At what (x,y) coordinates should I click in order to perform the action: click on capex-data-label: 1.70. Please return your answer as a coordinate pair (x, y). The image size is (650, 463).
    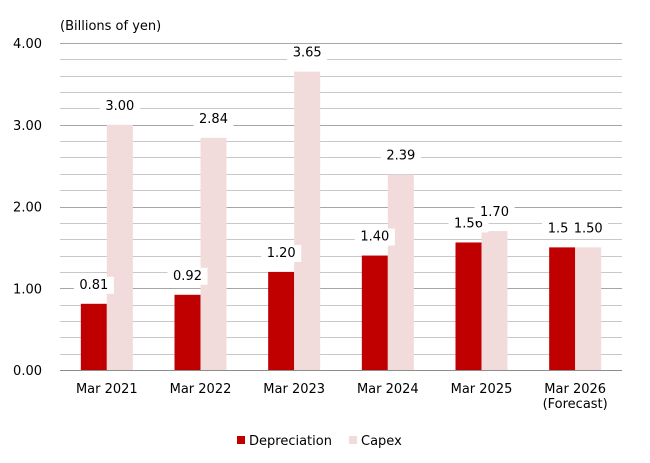
    Looking at the image, I should click on (494, 212).